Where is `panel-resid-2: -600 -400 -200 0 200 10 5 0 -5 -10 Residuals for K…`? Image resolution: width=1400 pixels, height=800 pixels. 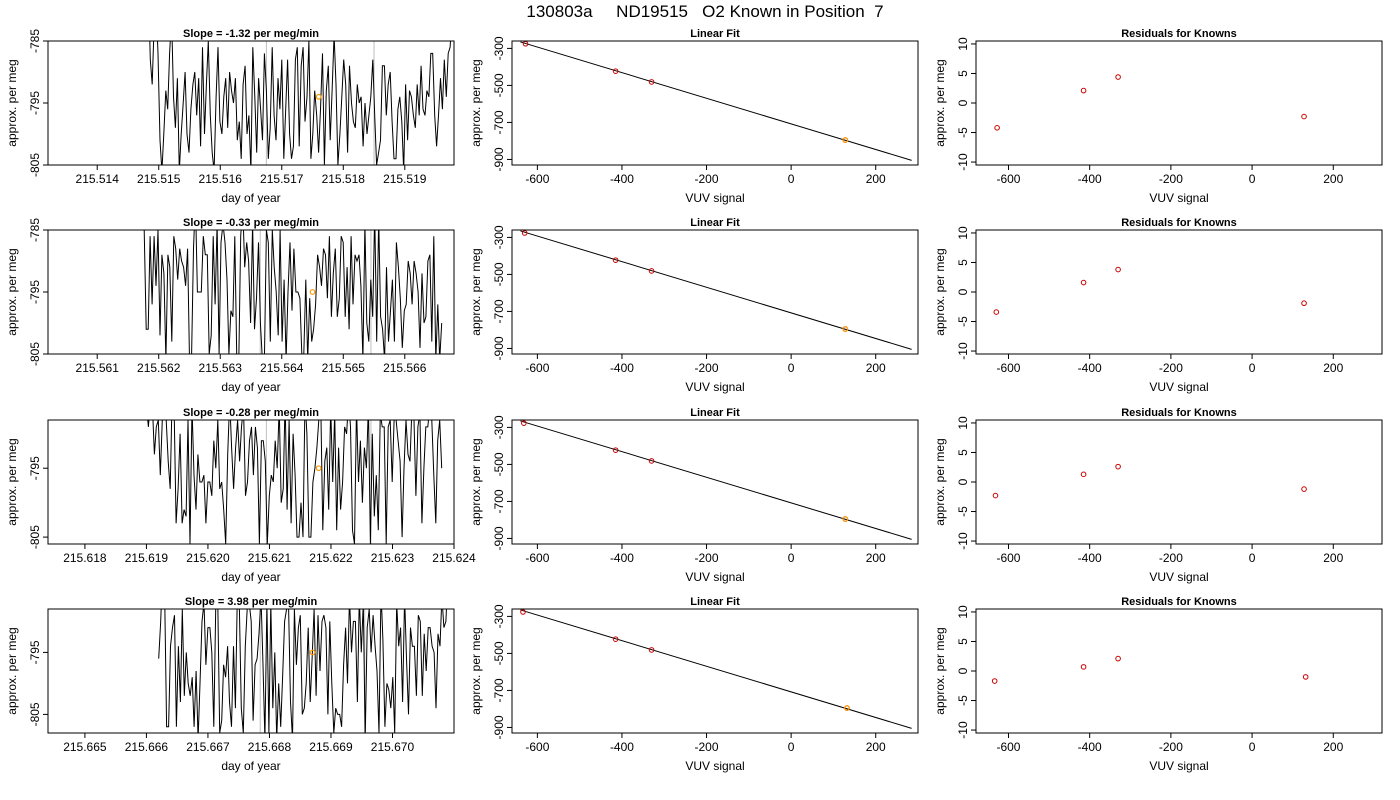
panel-resid-2: -600 -400 -200 0 200 10 5 0 -5 -10 Residuals for K… is located at coordinates (1158, 305).